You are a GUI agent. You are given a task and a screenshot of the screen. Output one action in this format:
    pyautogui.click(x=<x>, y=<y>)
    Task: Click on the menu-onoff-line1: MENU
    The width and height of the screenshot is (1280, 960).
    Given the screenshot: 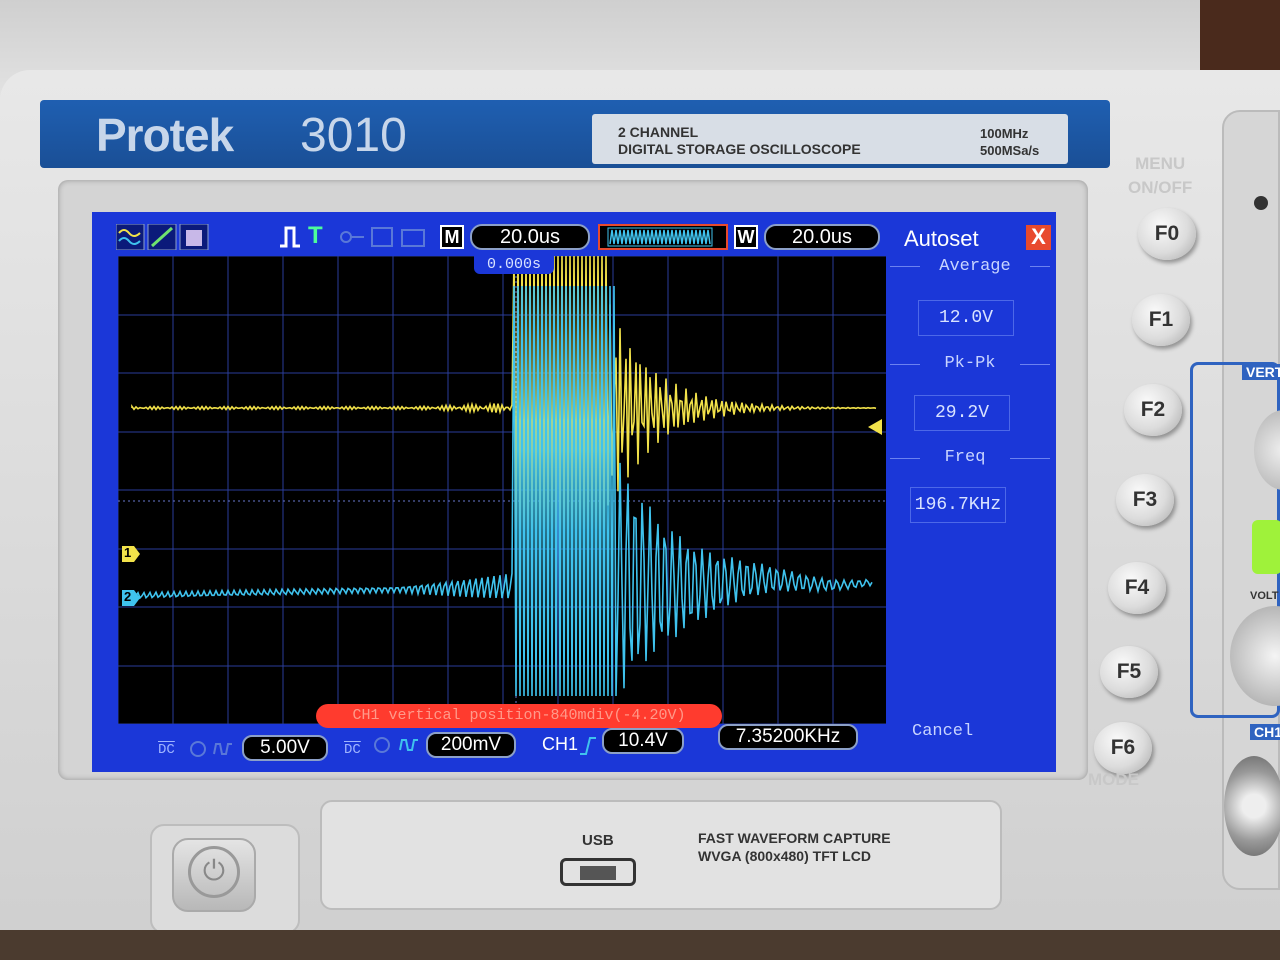 What is the action you would take?
    pyautogui.click(x=1160, y=163)
    